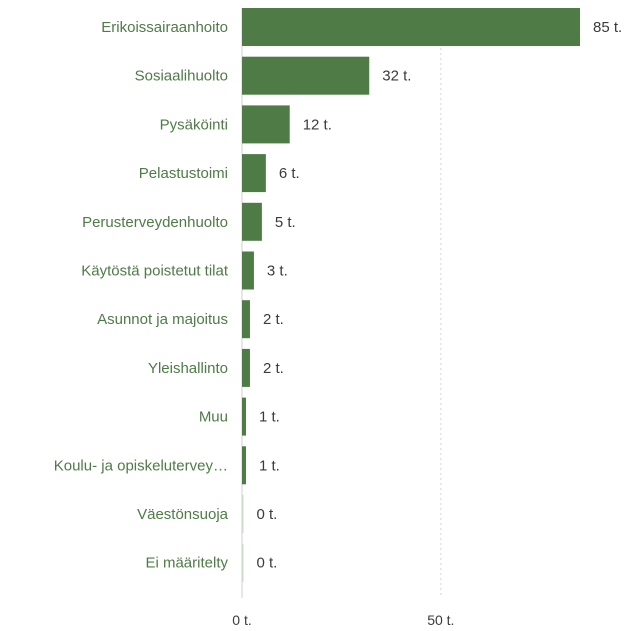 This screenshot has height=631, width=633. What do you see at coordinates (188, 368) in the screenshot?
I see `category-label: Yleishallinto` at bounding box center [188, 368].